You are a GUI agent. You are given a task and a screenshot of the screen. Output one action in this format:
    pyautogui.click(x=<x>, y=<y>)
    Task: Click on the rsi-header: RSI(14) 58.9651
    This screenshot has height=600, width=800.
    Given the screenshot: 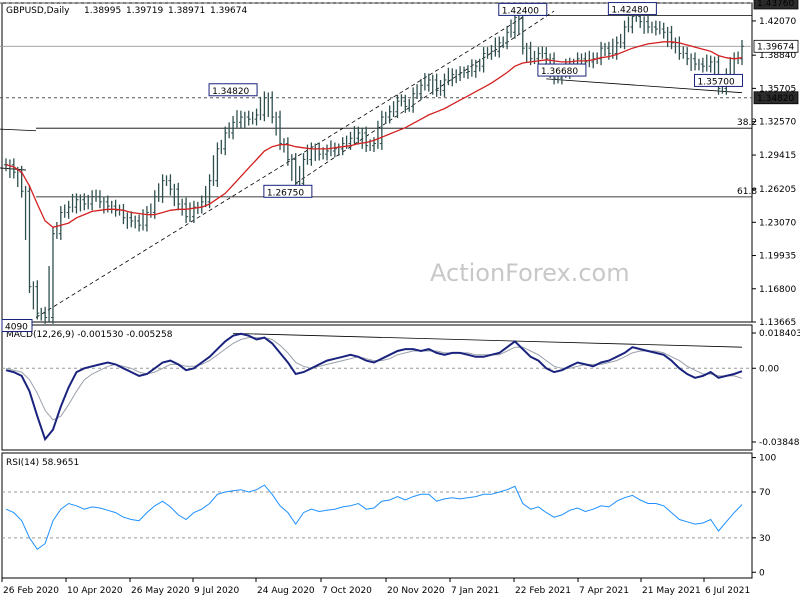 What is the action you would take?
    pyautogui.click(x=42, y=463)
    